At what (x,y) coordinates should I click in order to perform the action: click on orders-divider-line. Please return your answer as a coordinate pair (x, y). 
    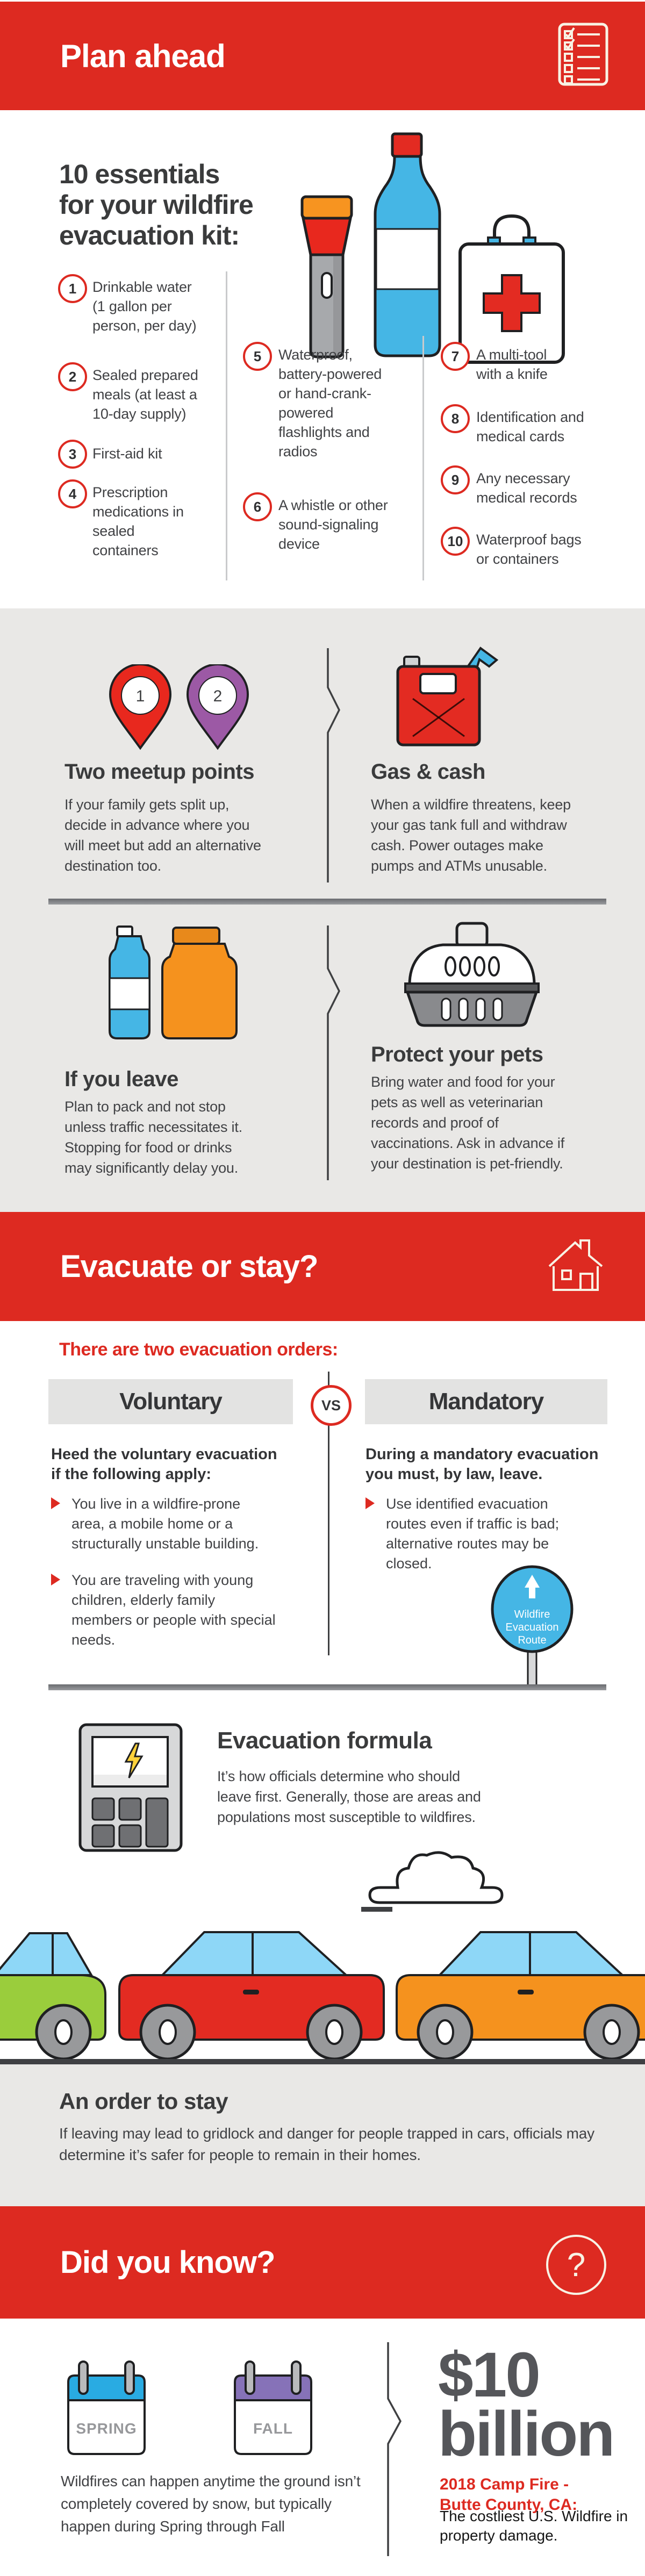
    Looking at the image, I should click on (328, 1513).